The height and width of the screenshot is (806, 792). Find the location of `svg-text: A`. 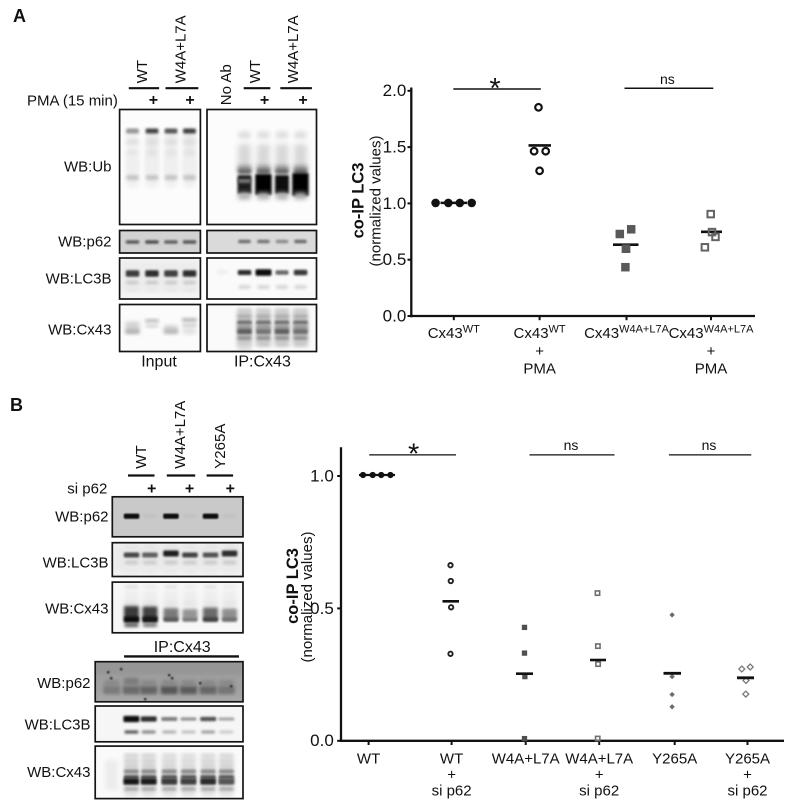

svg-text: A is located at coordinates (19, 16).